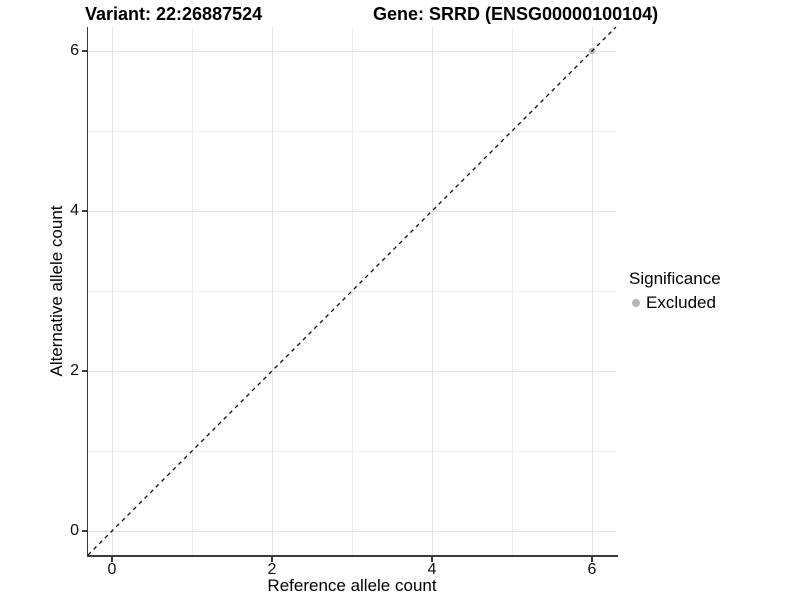 Image resolution: width=800 pixels, height=600 pixels. Describe the element at coordinates (56, 291) in the screenshot. I see `y-axis-title: Alternative allele count` at that location.